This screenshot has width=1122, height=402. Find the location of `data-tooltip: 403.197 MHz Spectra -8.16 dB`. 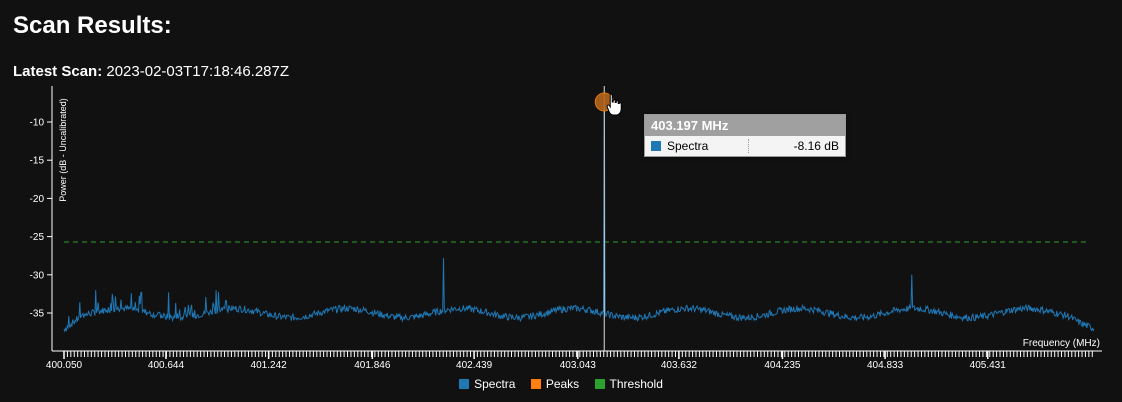

data-tooltip: 403.197 MHz Spectra -8.16 dB is located at coordinates (745, 135).